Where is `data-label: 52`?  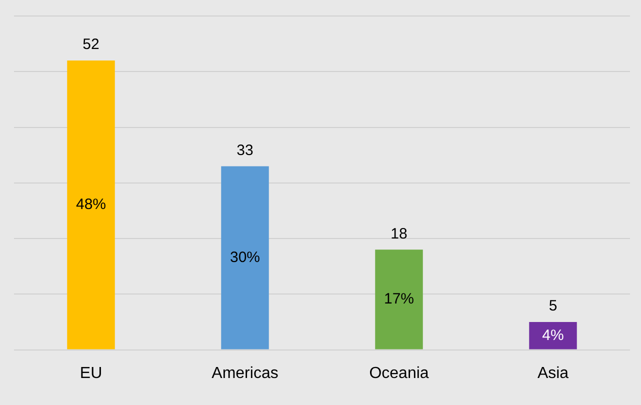 data-label: 52 is located at coordinates (91, 45).